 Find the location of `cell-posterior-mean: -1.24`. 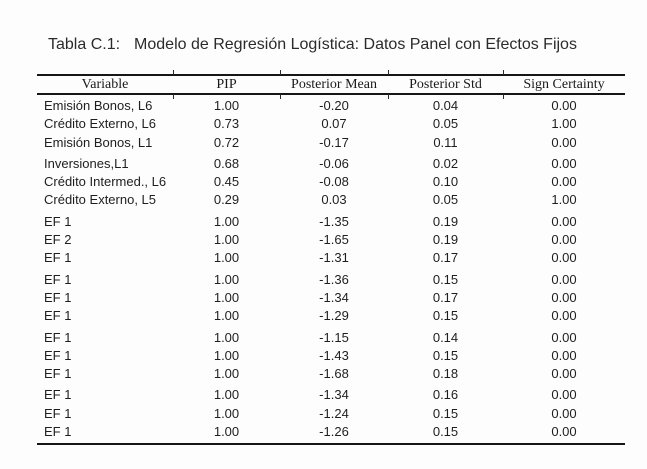

cell-posterior-mean: -1.24 is located at coordinates (334, 413).